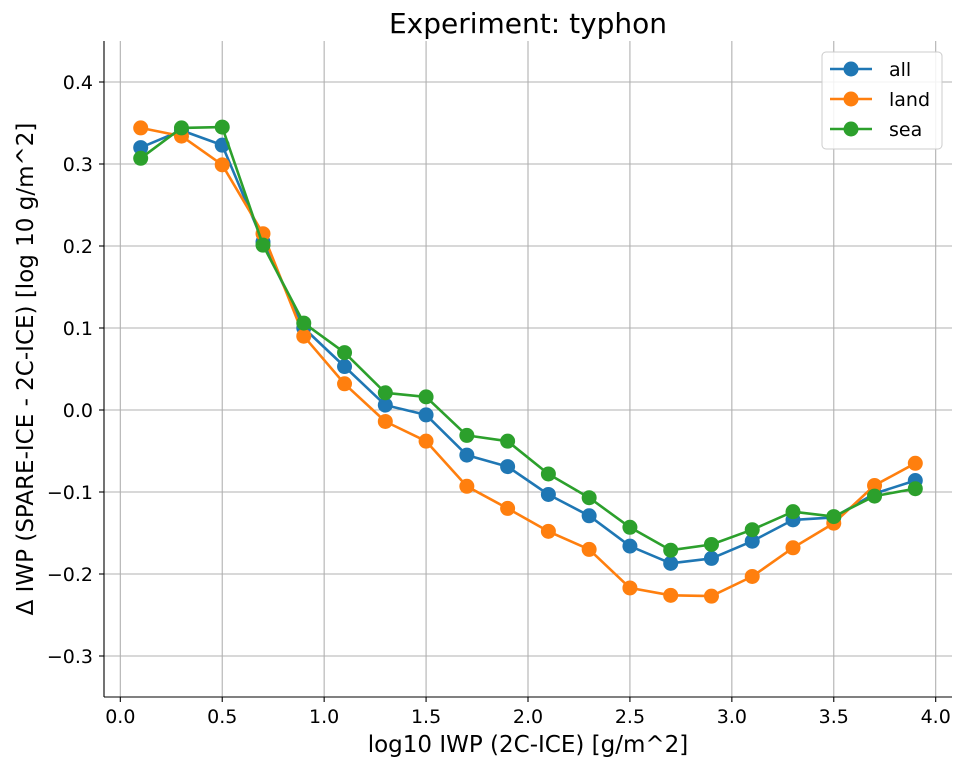  Describe the element at coordinates (78, 165) in the screenshot. I see `y-tick-label: 0.3` at that location.